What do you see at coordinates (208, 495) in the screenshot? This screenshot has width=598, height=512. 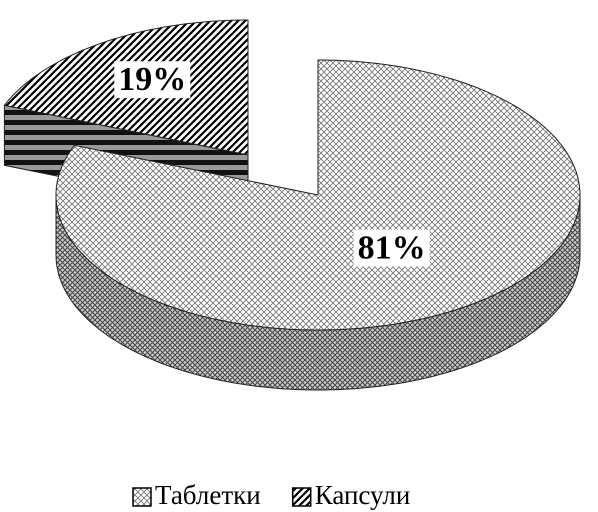 I see `legend-label: Таблетки` at bounding box center [208, 495].